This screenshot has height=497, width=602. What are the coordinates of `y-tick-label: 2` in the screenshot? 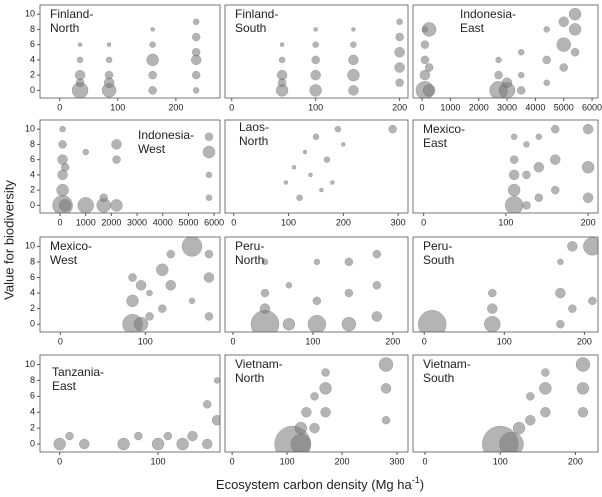 It's located at (32, 75).